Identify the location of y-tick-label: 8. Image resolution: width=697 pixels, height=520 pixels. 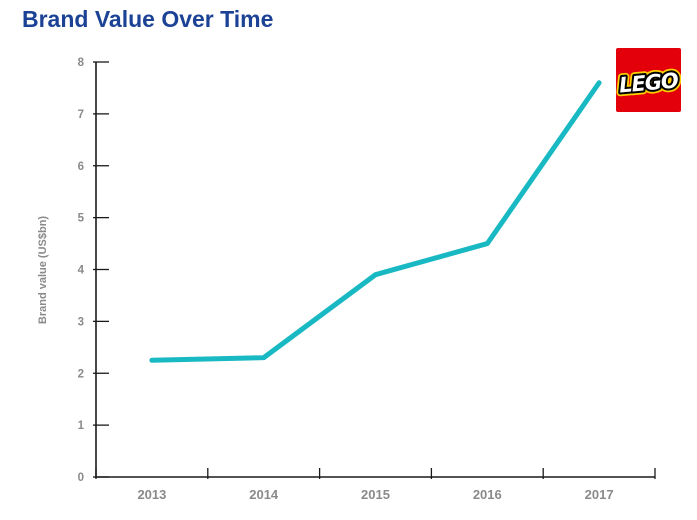
(81, 63).